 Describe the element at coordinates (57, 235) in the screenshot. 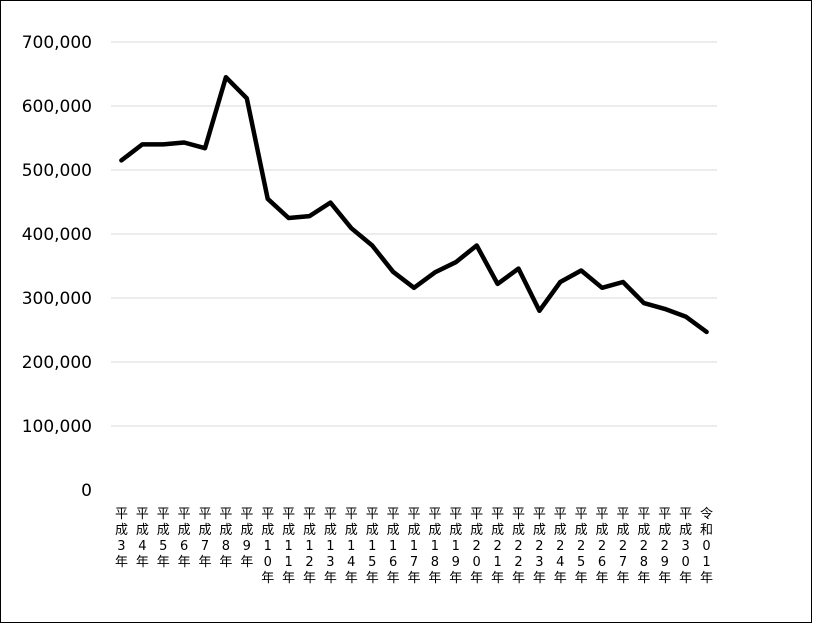

I see `y-tick-label: 400,000` at that location.